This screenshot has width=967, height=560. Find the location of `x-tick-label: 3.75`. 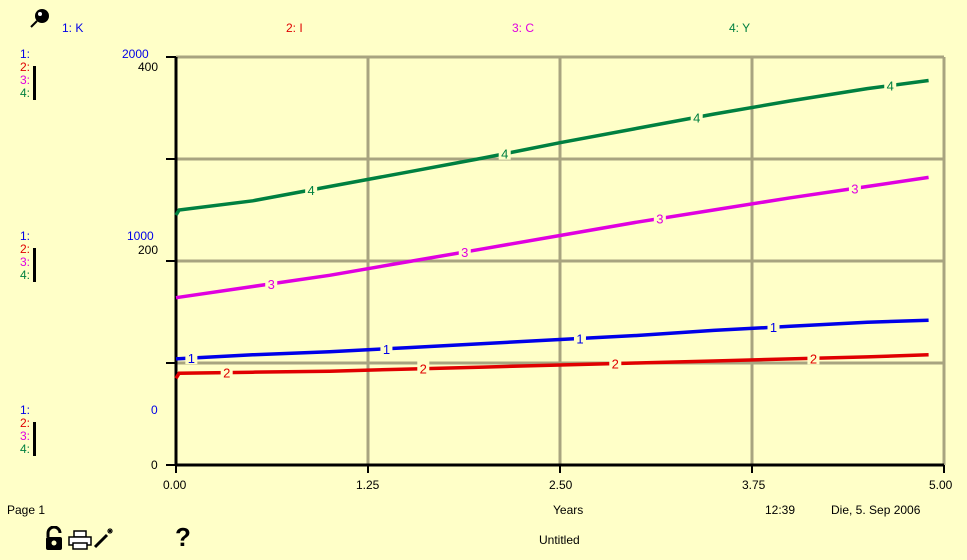

x-tick-label: 3.75 is located at coordinates (754, 485).